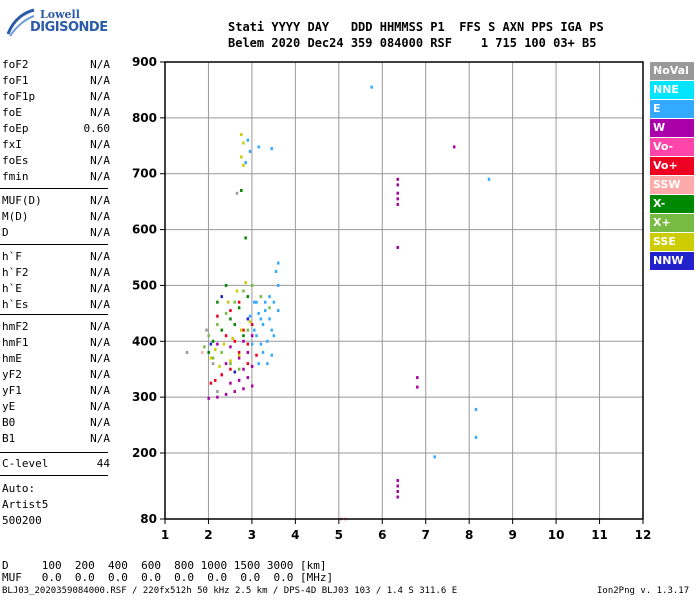 The image size is (700, 600). I want to click on x-tick-label: 6, so click(382, 535).